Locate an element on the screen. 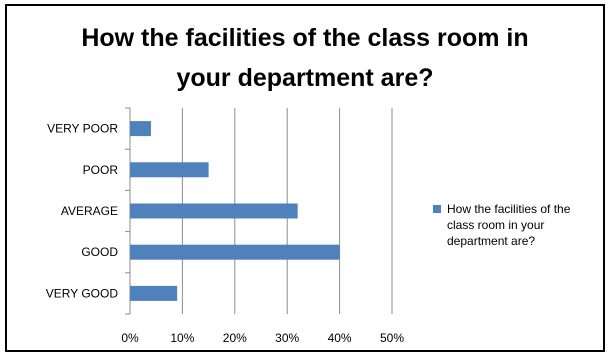  category-label: VERY POOR is located at coordinates (82, 129).